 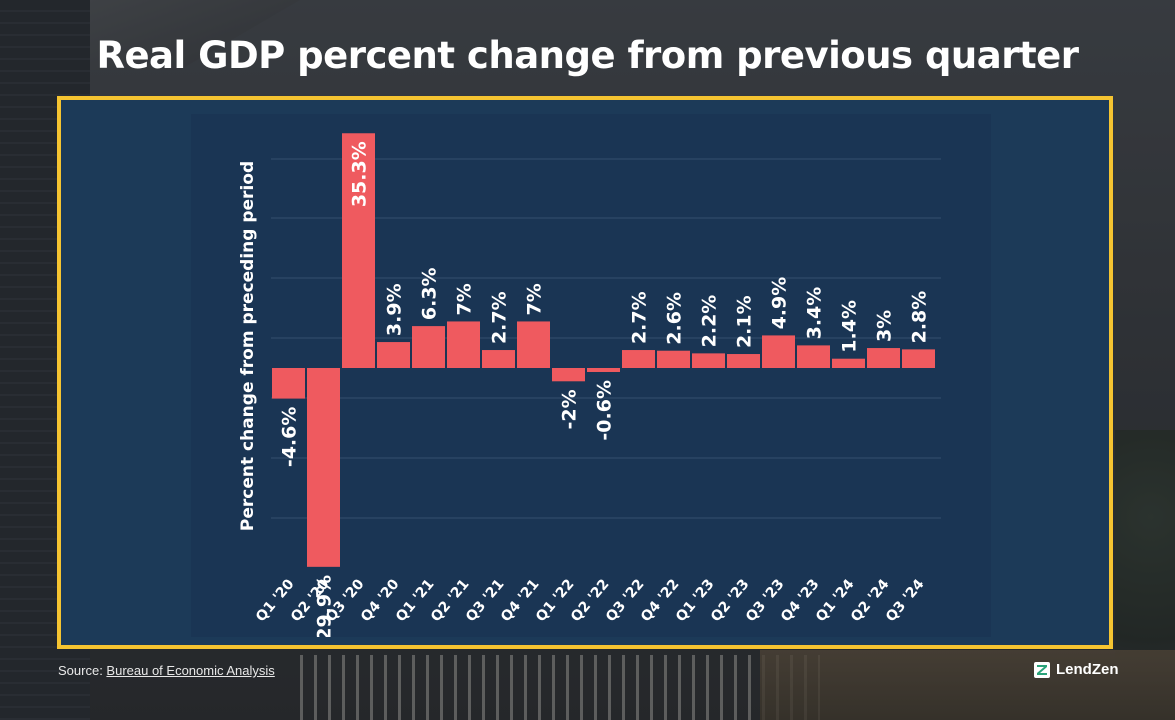 I want to click on source-note: Source: Bureau of Economic Analysis, so click(x=166, y=670).